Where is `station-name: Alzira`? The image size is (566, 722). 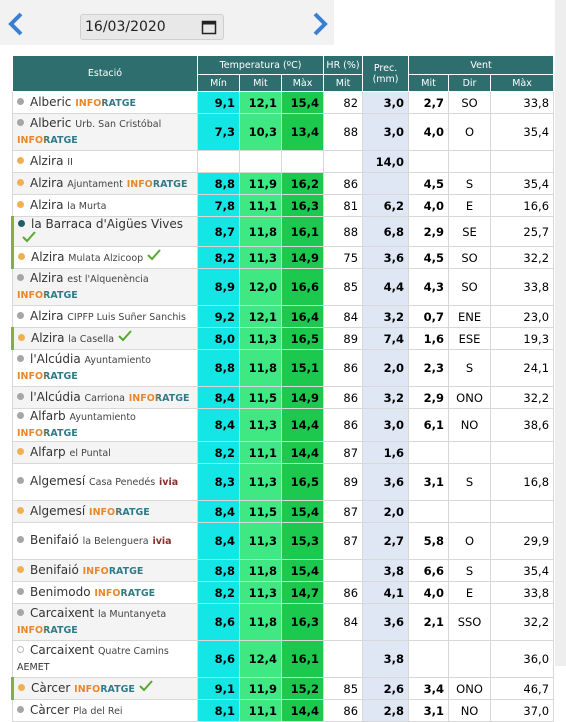 station-name: Alzira is located at coordinates (47, 160).